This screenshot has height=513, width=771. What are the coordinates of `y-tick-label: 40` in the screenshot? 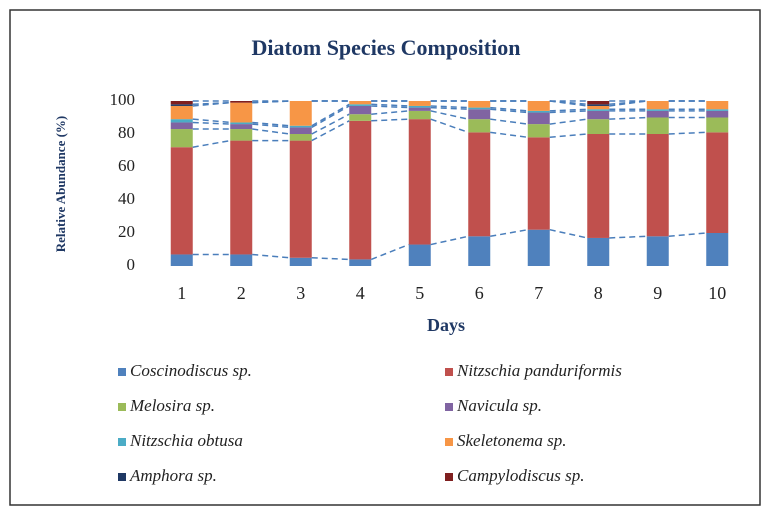 It's located at (126, 198).